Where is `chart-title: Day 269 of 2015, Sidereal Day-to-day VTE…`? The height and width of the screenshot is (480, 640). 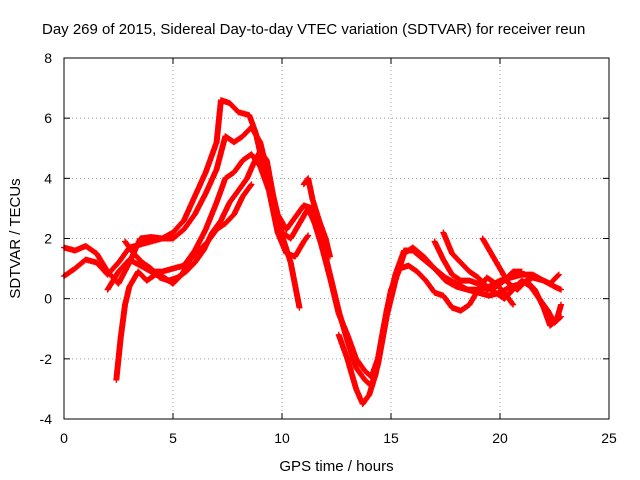 chart-title: Day 269 of 2015, Sidereal Day-to-day VTE… is located at coordinates (313, 29).